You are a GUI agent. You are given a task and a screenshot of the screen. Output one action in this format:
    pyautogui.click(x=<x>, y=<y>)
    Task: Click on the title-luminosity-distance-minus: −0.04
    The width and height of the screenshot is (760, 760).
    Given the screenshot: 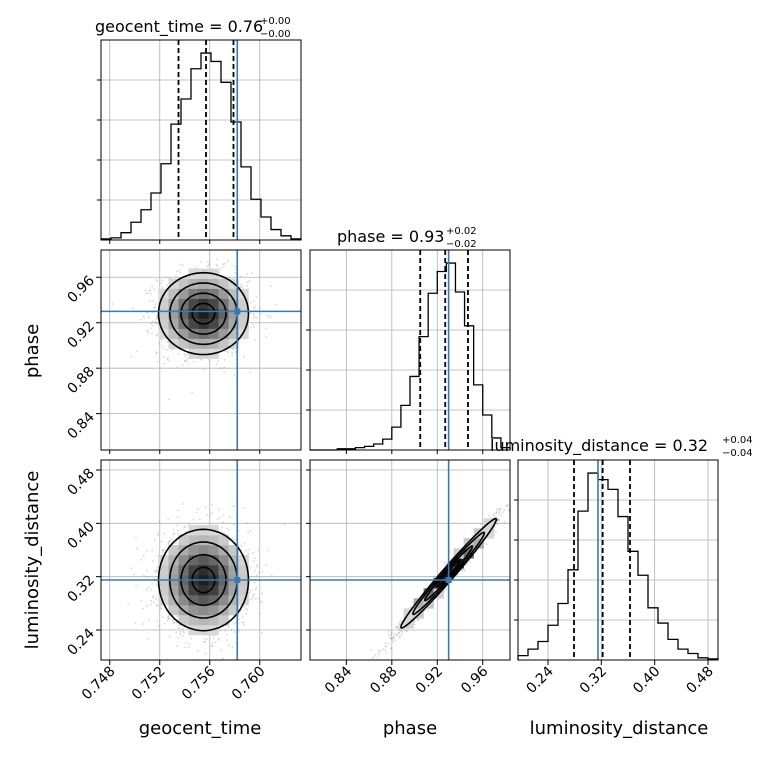 What is the action you would take?
    pyautogui.click(x=737, y=453)
    